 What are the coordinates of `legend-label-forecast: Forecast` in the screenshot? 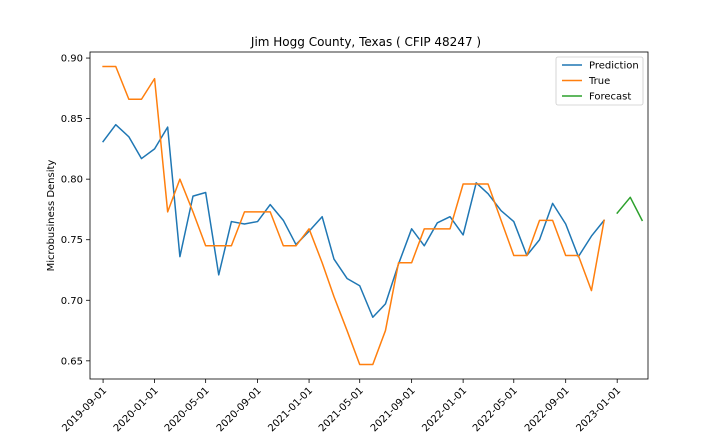 It's located at (610, 97).